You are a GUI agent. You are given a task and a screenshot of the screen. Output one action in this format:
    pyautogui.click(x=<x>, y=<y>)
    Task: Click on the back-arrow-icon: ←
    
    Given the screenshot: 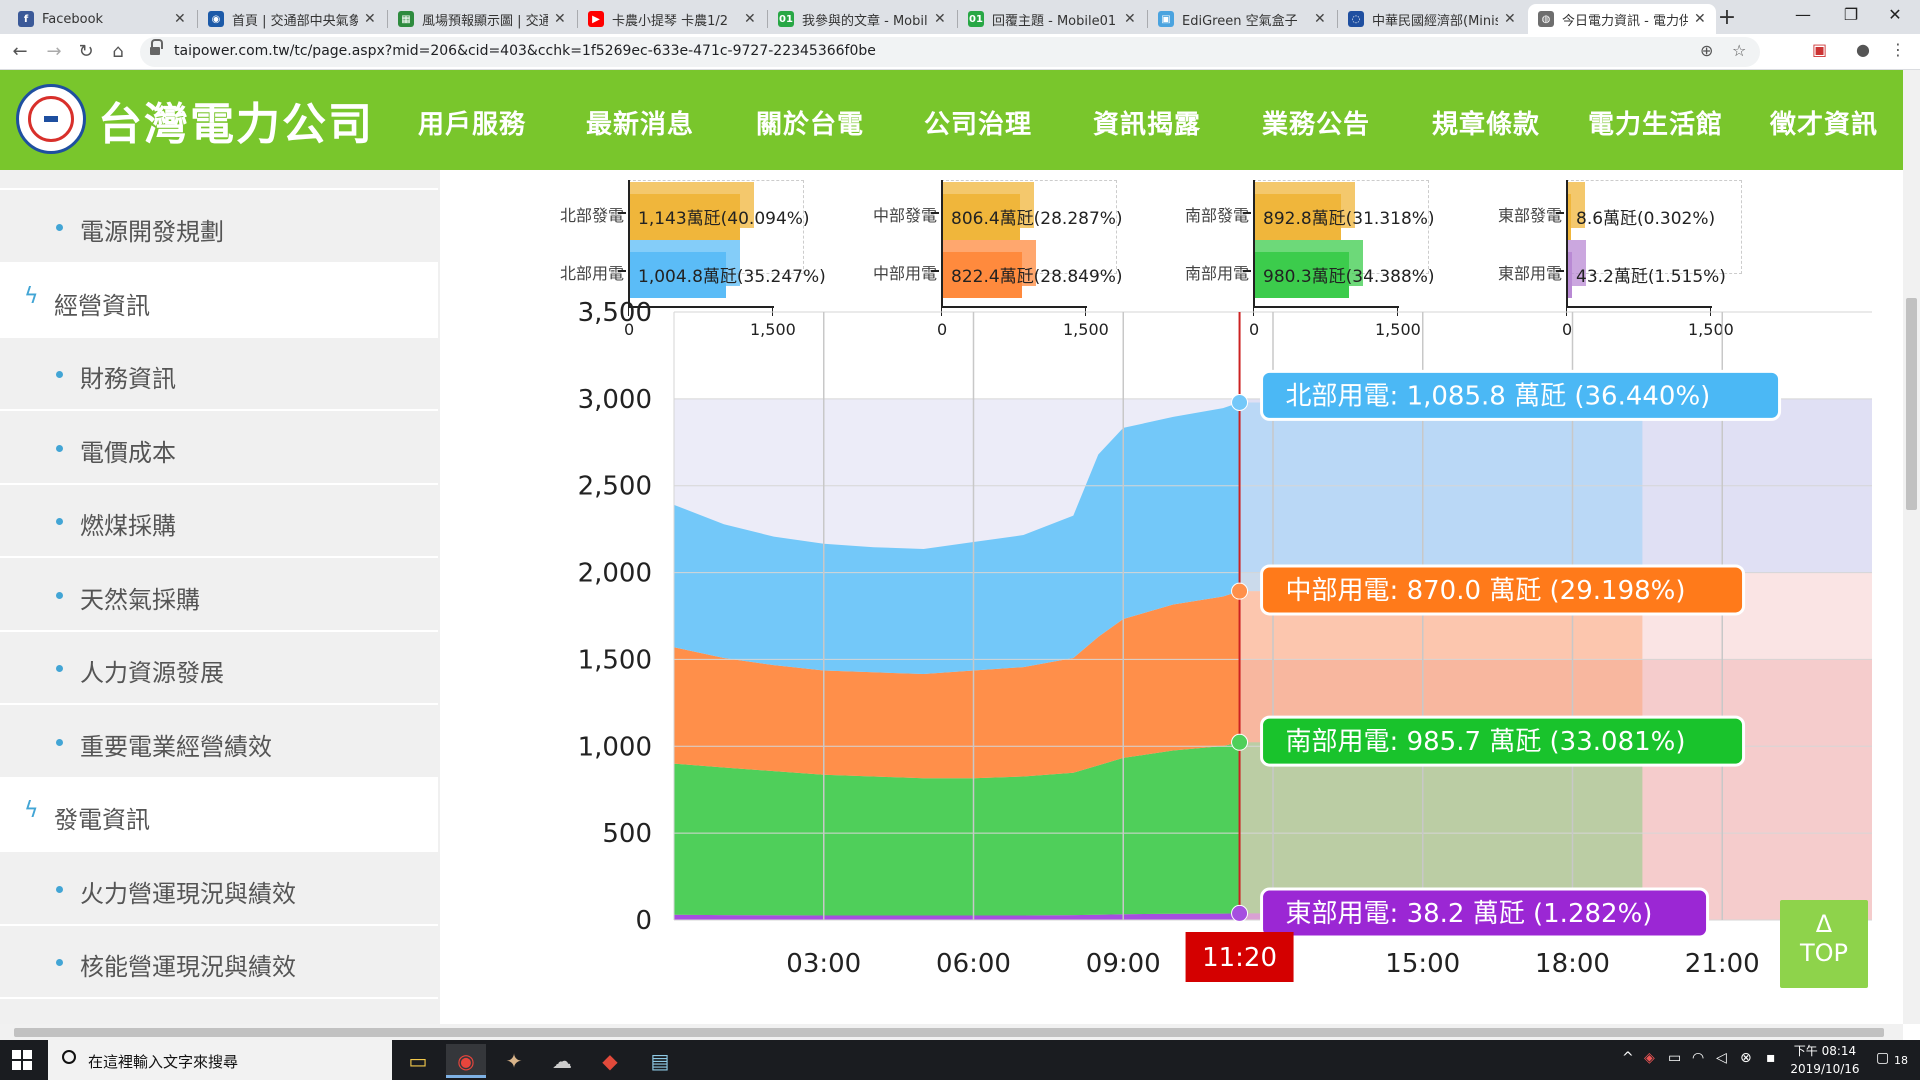 What is the action you would take?
    pyautogui.click(x=20, y=51)
    